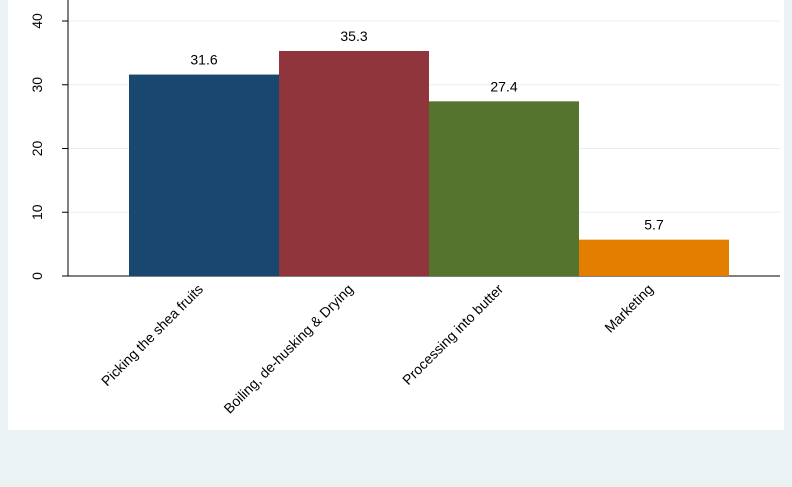 This screenshot has width=792, height=487. Describe the element at coordinates (37, 21) in the screenshot. I see `y-tick-label: 40` at that location.